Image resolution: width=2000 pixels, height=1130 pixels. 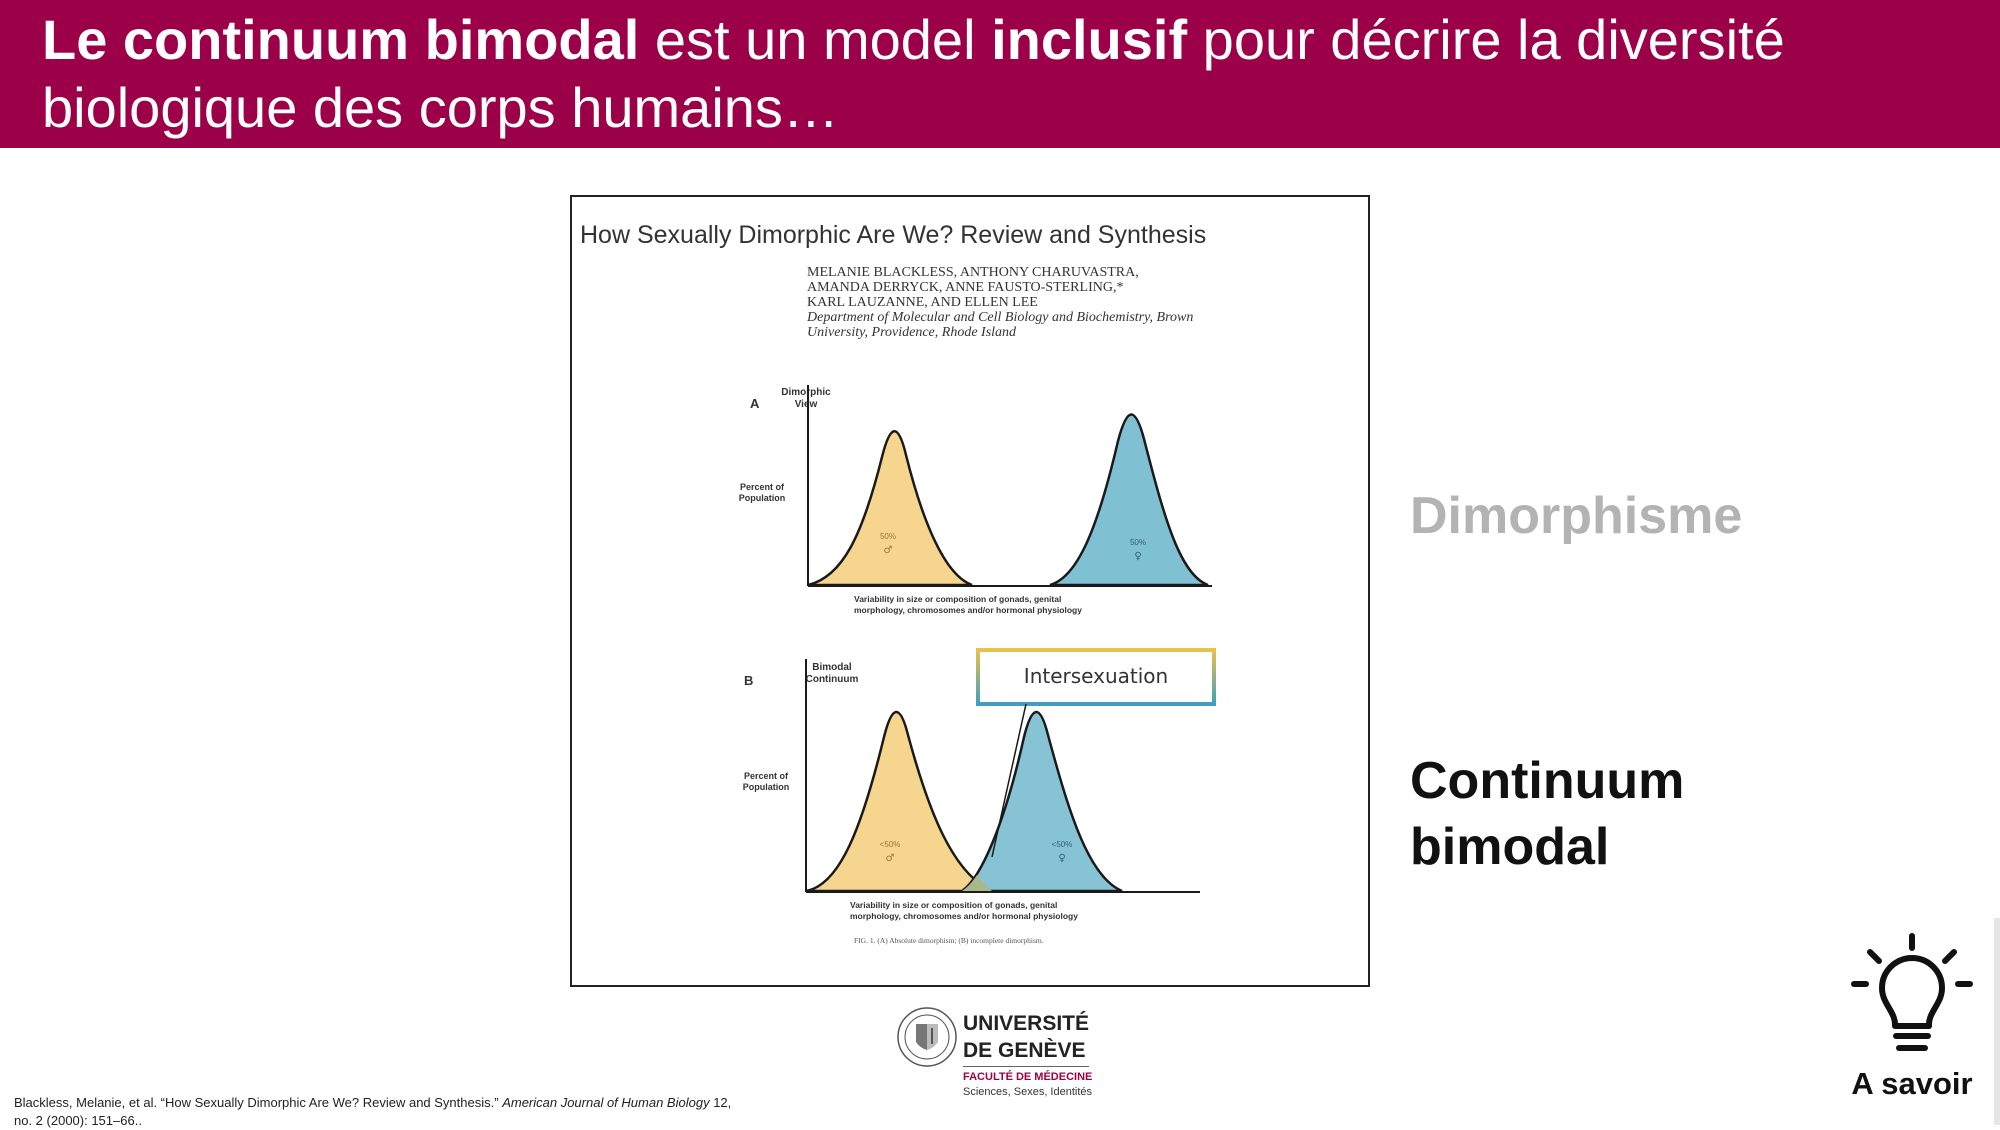 I want to click on panel-a-left-symbol: ♂, so click(x=888, y=550).